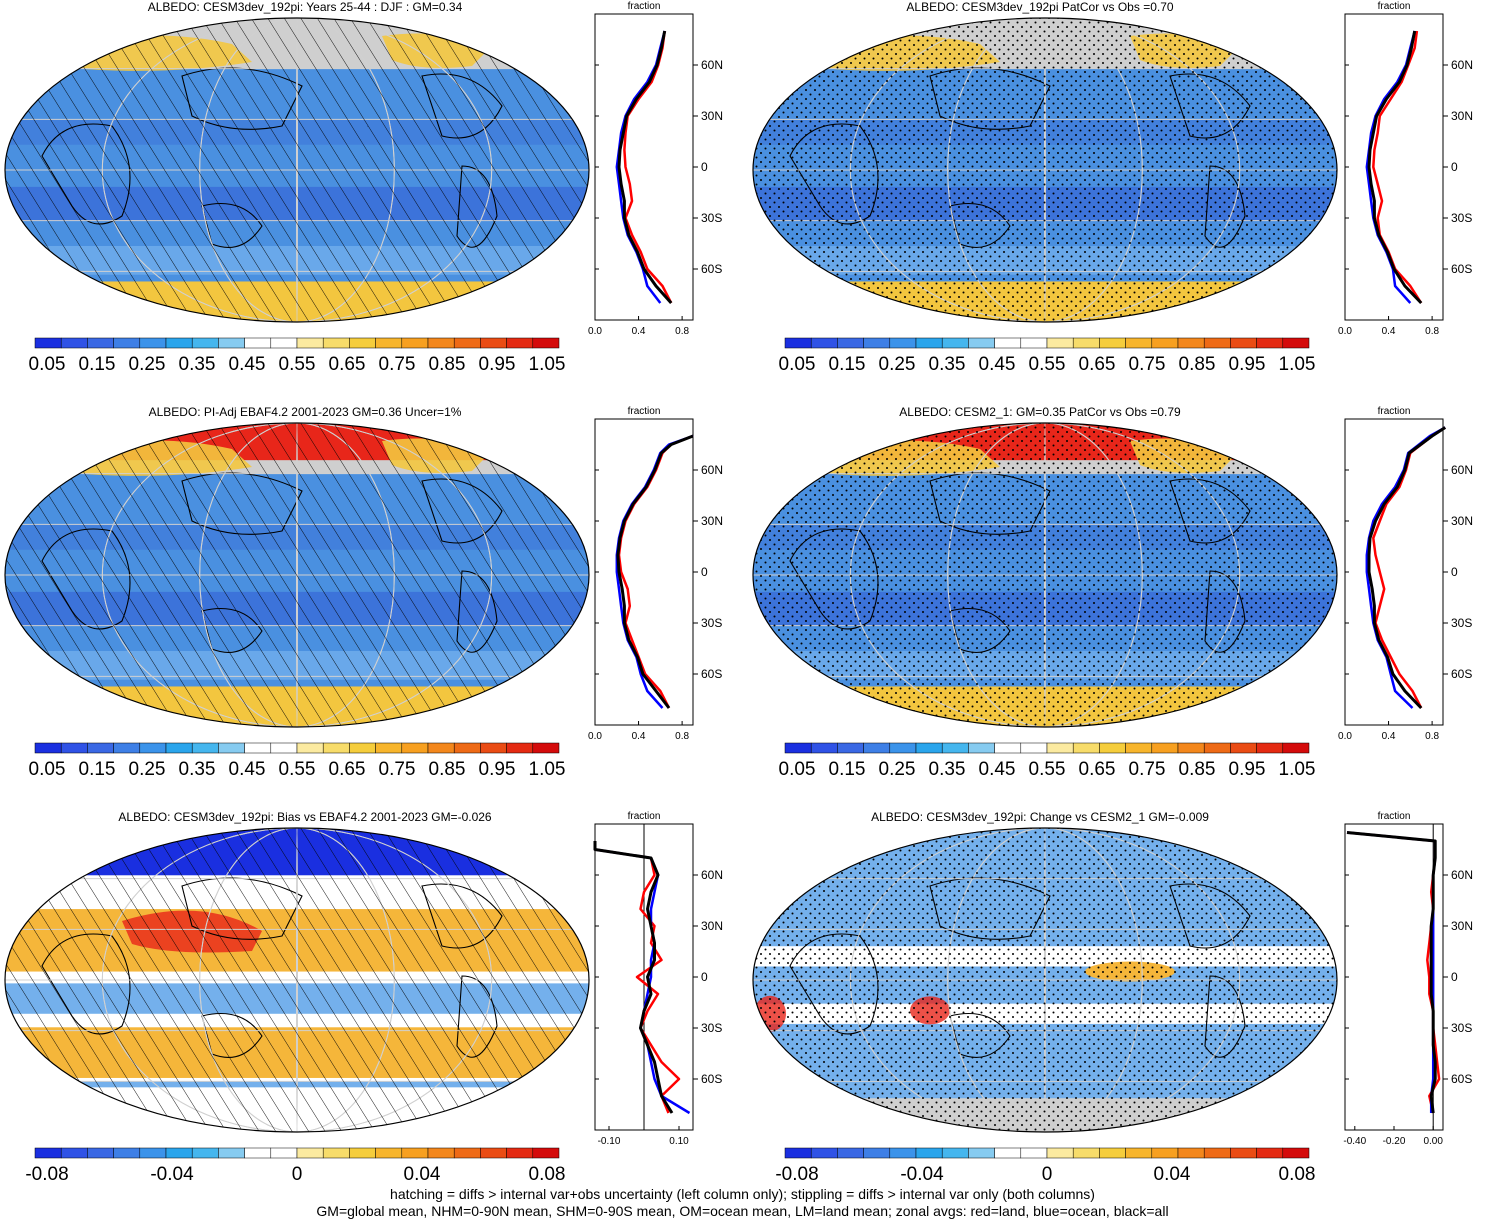 The image size is (1485, 1219). I want to click on lat-tick-label: 60N, so click(712, 470).